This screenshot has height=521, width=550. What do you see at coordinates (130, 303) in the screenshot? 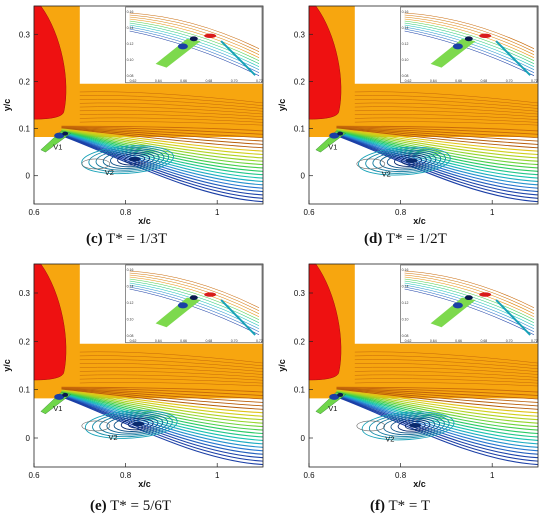
I see `inset-y-tick: 0.12` at bounding box center [130, 303].